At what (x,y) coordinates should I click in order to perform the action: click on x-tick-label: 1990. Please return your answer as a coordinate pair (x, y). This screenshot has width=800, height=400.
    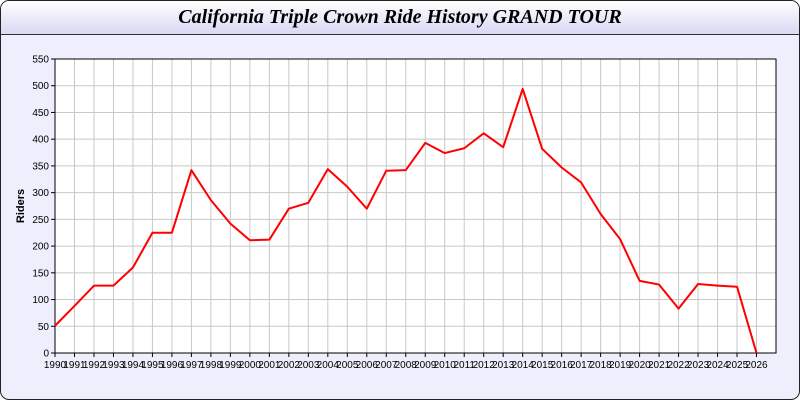
    Looking at the image, I should click on (55, 365).